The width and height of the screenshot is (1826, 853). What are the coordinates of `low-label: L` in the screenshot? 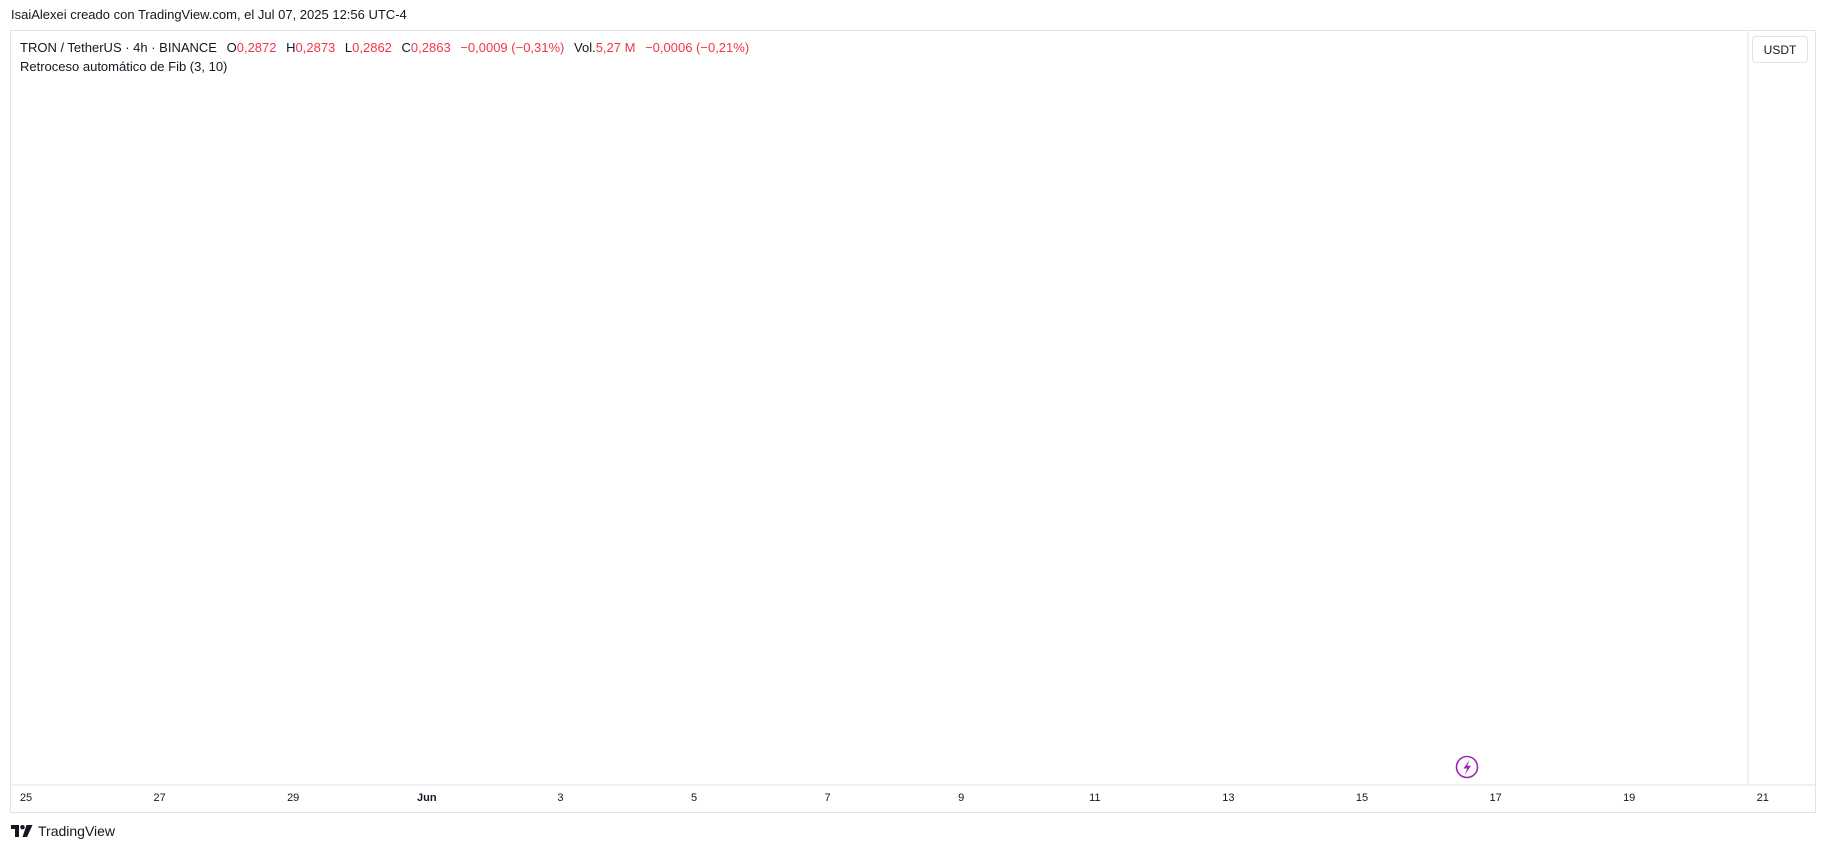 It's located at (348, 47).